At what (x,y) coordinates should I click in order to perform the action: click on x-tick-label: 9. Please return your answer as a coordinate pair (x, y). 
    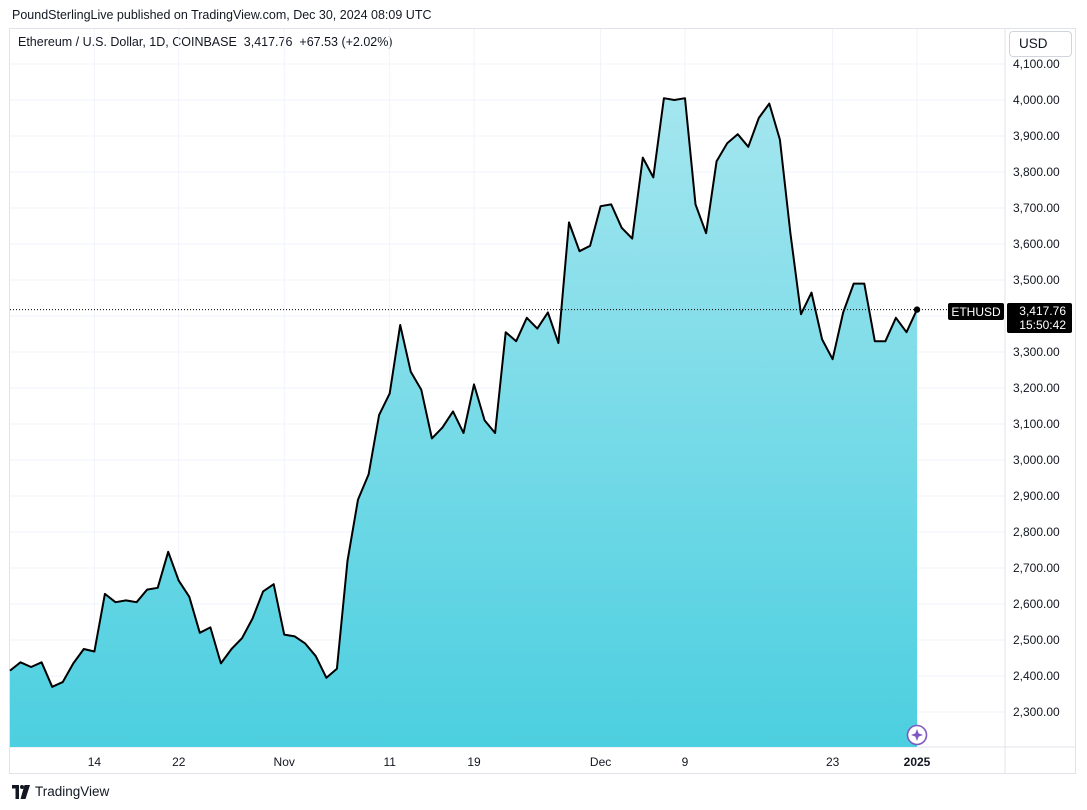
    Looking at the image, I should click on (685, 762).